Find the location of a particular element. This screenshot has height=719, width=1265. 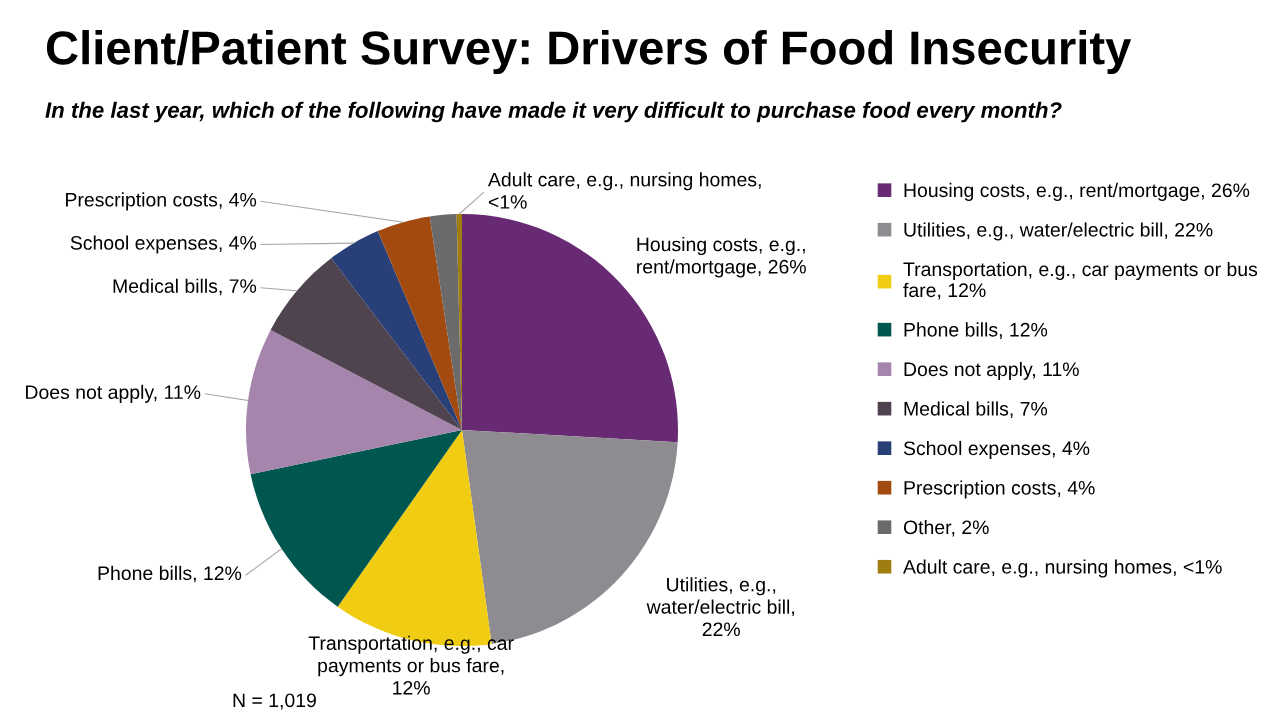

legend-label: Prescription costs, 4% is located at coordinates (999, 489).